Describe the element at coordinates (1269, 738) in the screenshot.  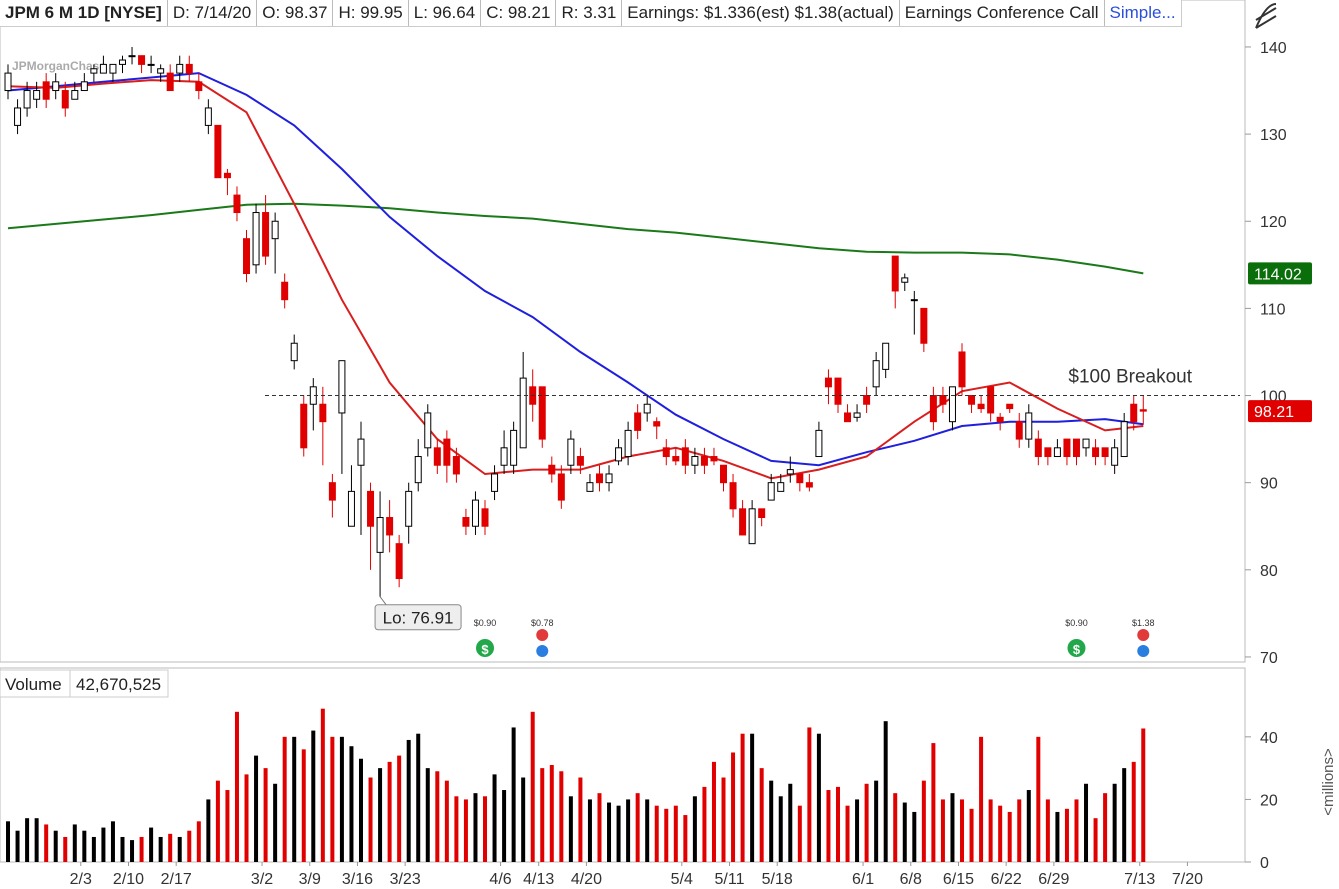
I see `y-tick-label: 40` at that location.